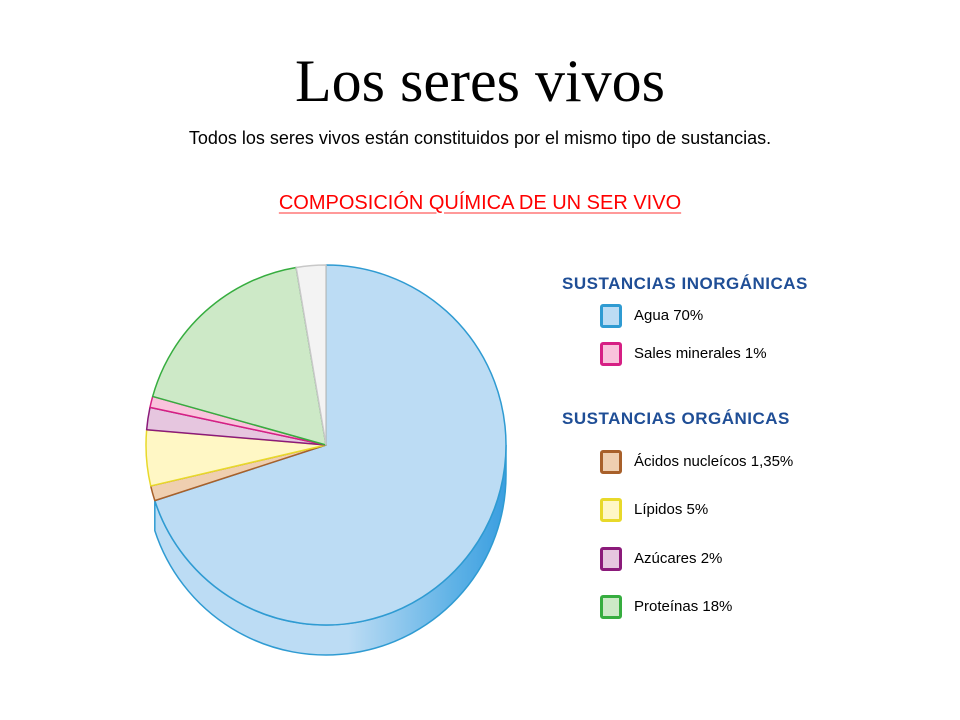 This screenshot has height=720, width=960. Describe the element at coordinates (700, 353) in the screenshot. I see `legend-label-sales-minerales: Sales minerales 1%` at that location.